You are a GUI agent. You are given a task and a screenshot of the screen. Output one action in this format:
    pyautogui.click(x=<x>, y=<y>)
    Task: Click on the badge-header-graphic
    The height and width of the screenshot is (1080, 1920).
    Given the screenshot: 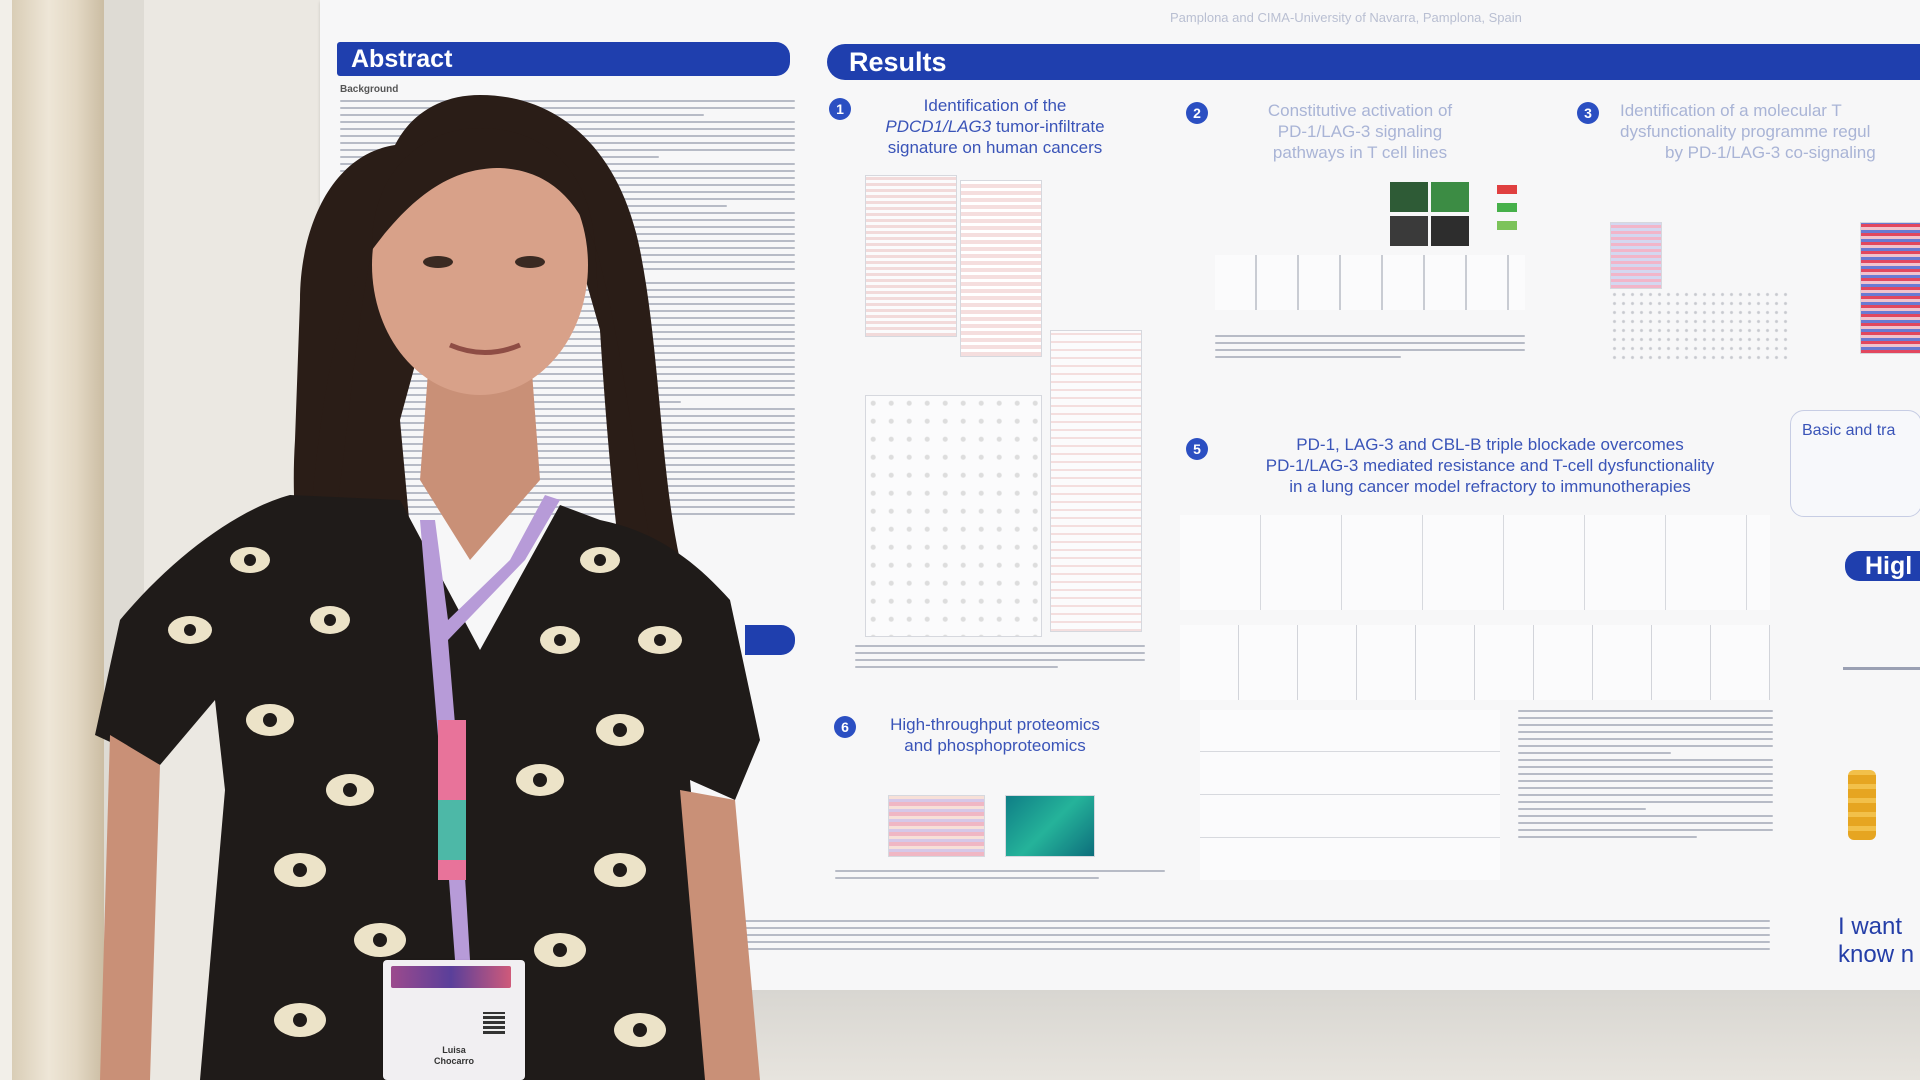 What is the action you would take?
    pyautogui.click(x=451, y=977)
    